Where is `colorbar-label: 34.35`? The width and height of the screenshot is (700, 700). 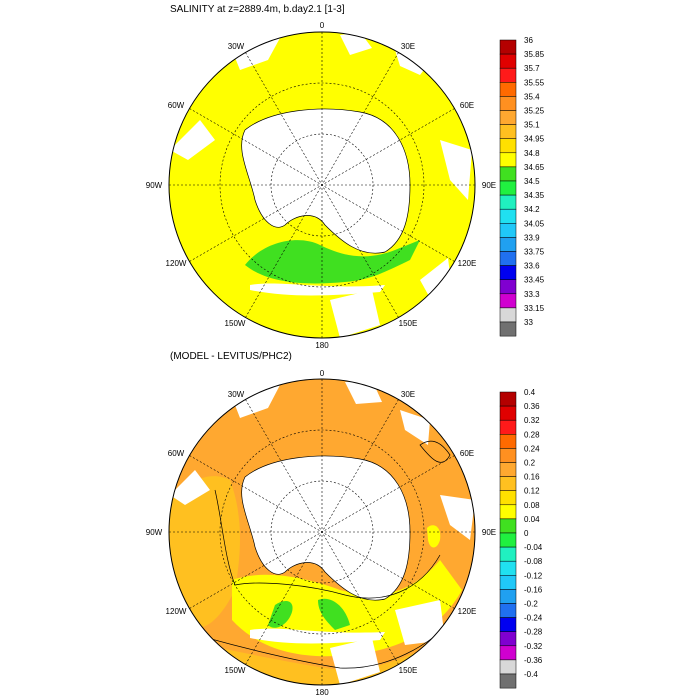 colorbar-label: 34.35 is located at coordinates (534, 195).